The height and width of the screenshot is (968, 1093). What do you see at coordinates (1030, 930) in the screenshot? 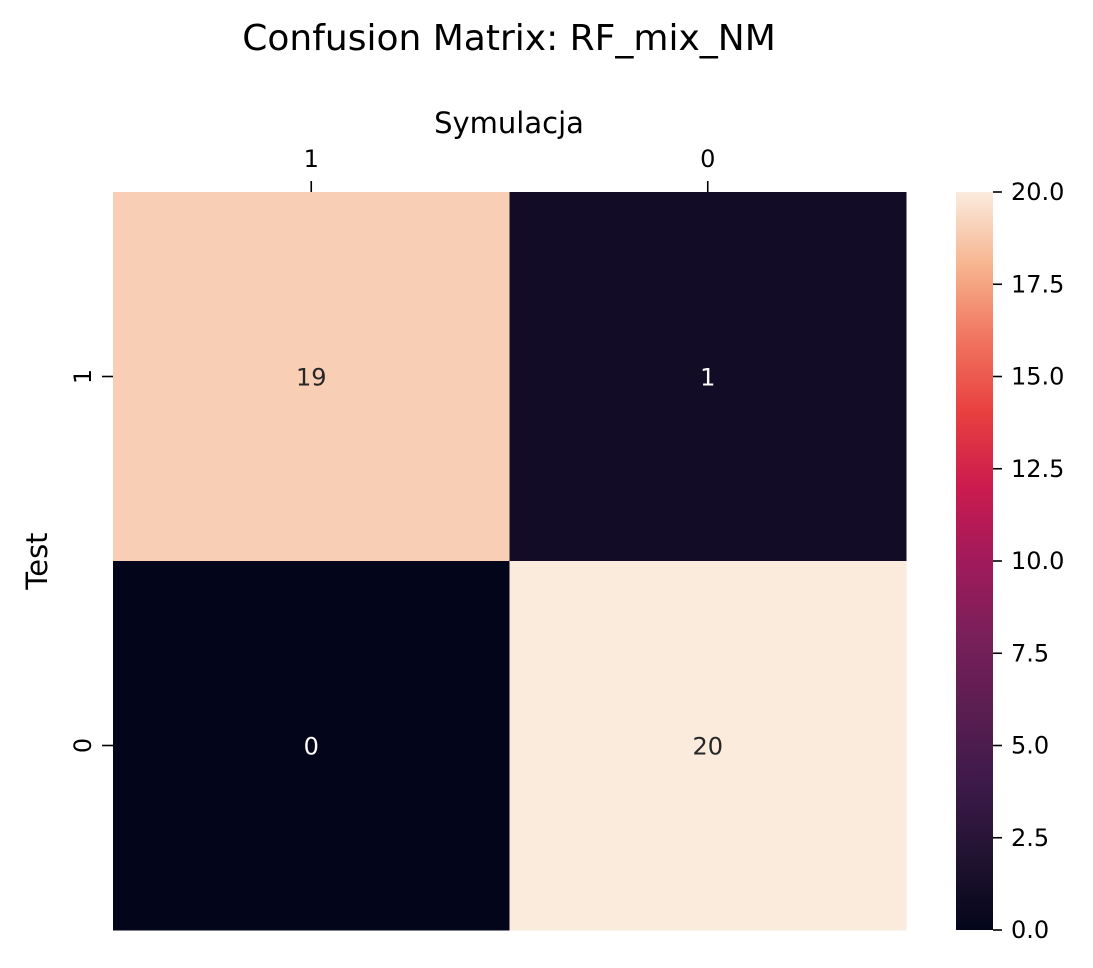
I see `colorbar-tick-label: 0.0` at bounding box center [1030, 930].